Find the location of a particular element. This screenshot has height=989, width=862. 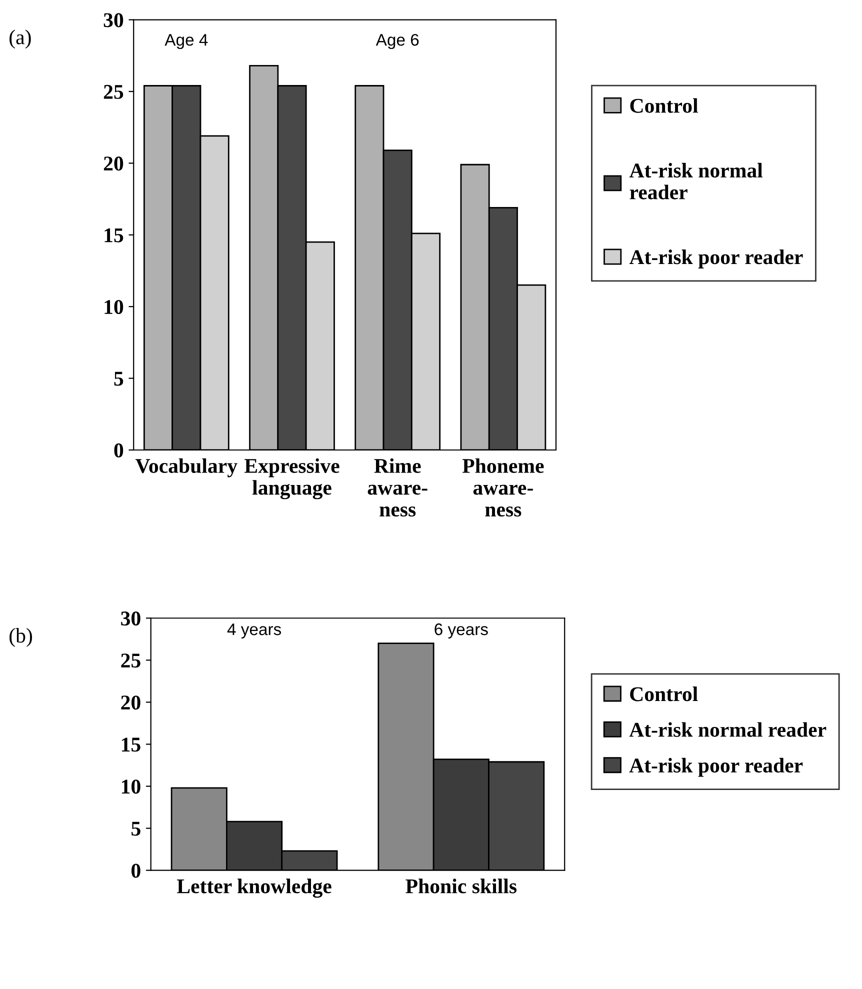

x-tick-label: Vocabulary is located at coordinates (187, 468).